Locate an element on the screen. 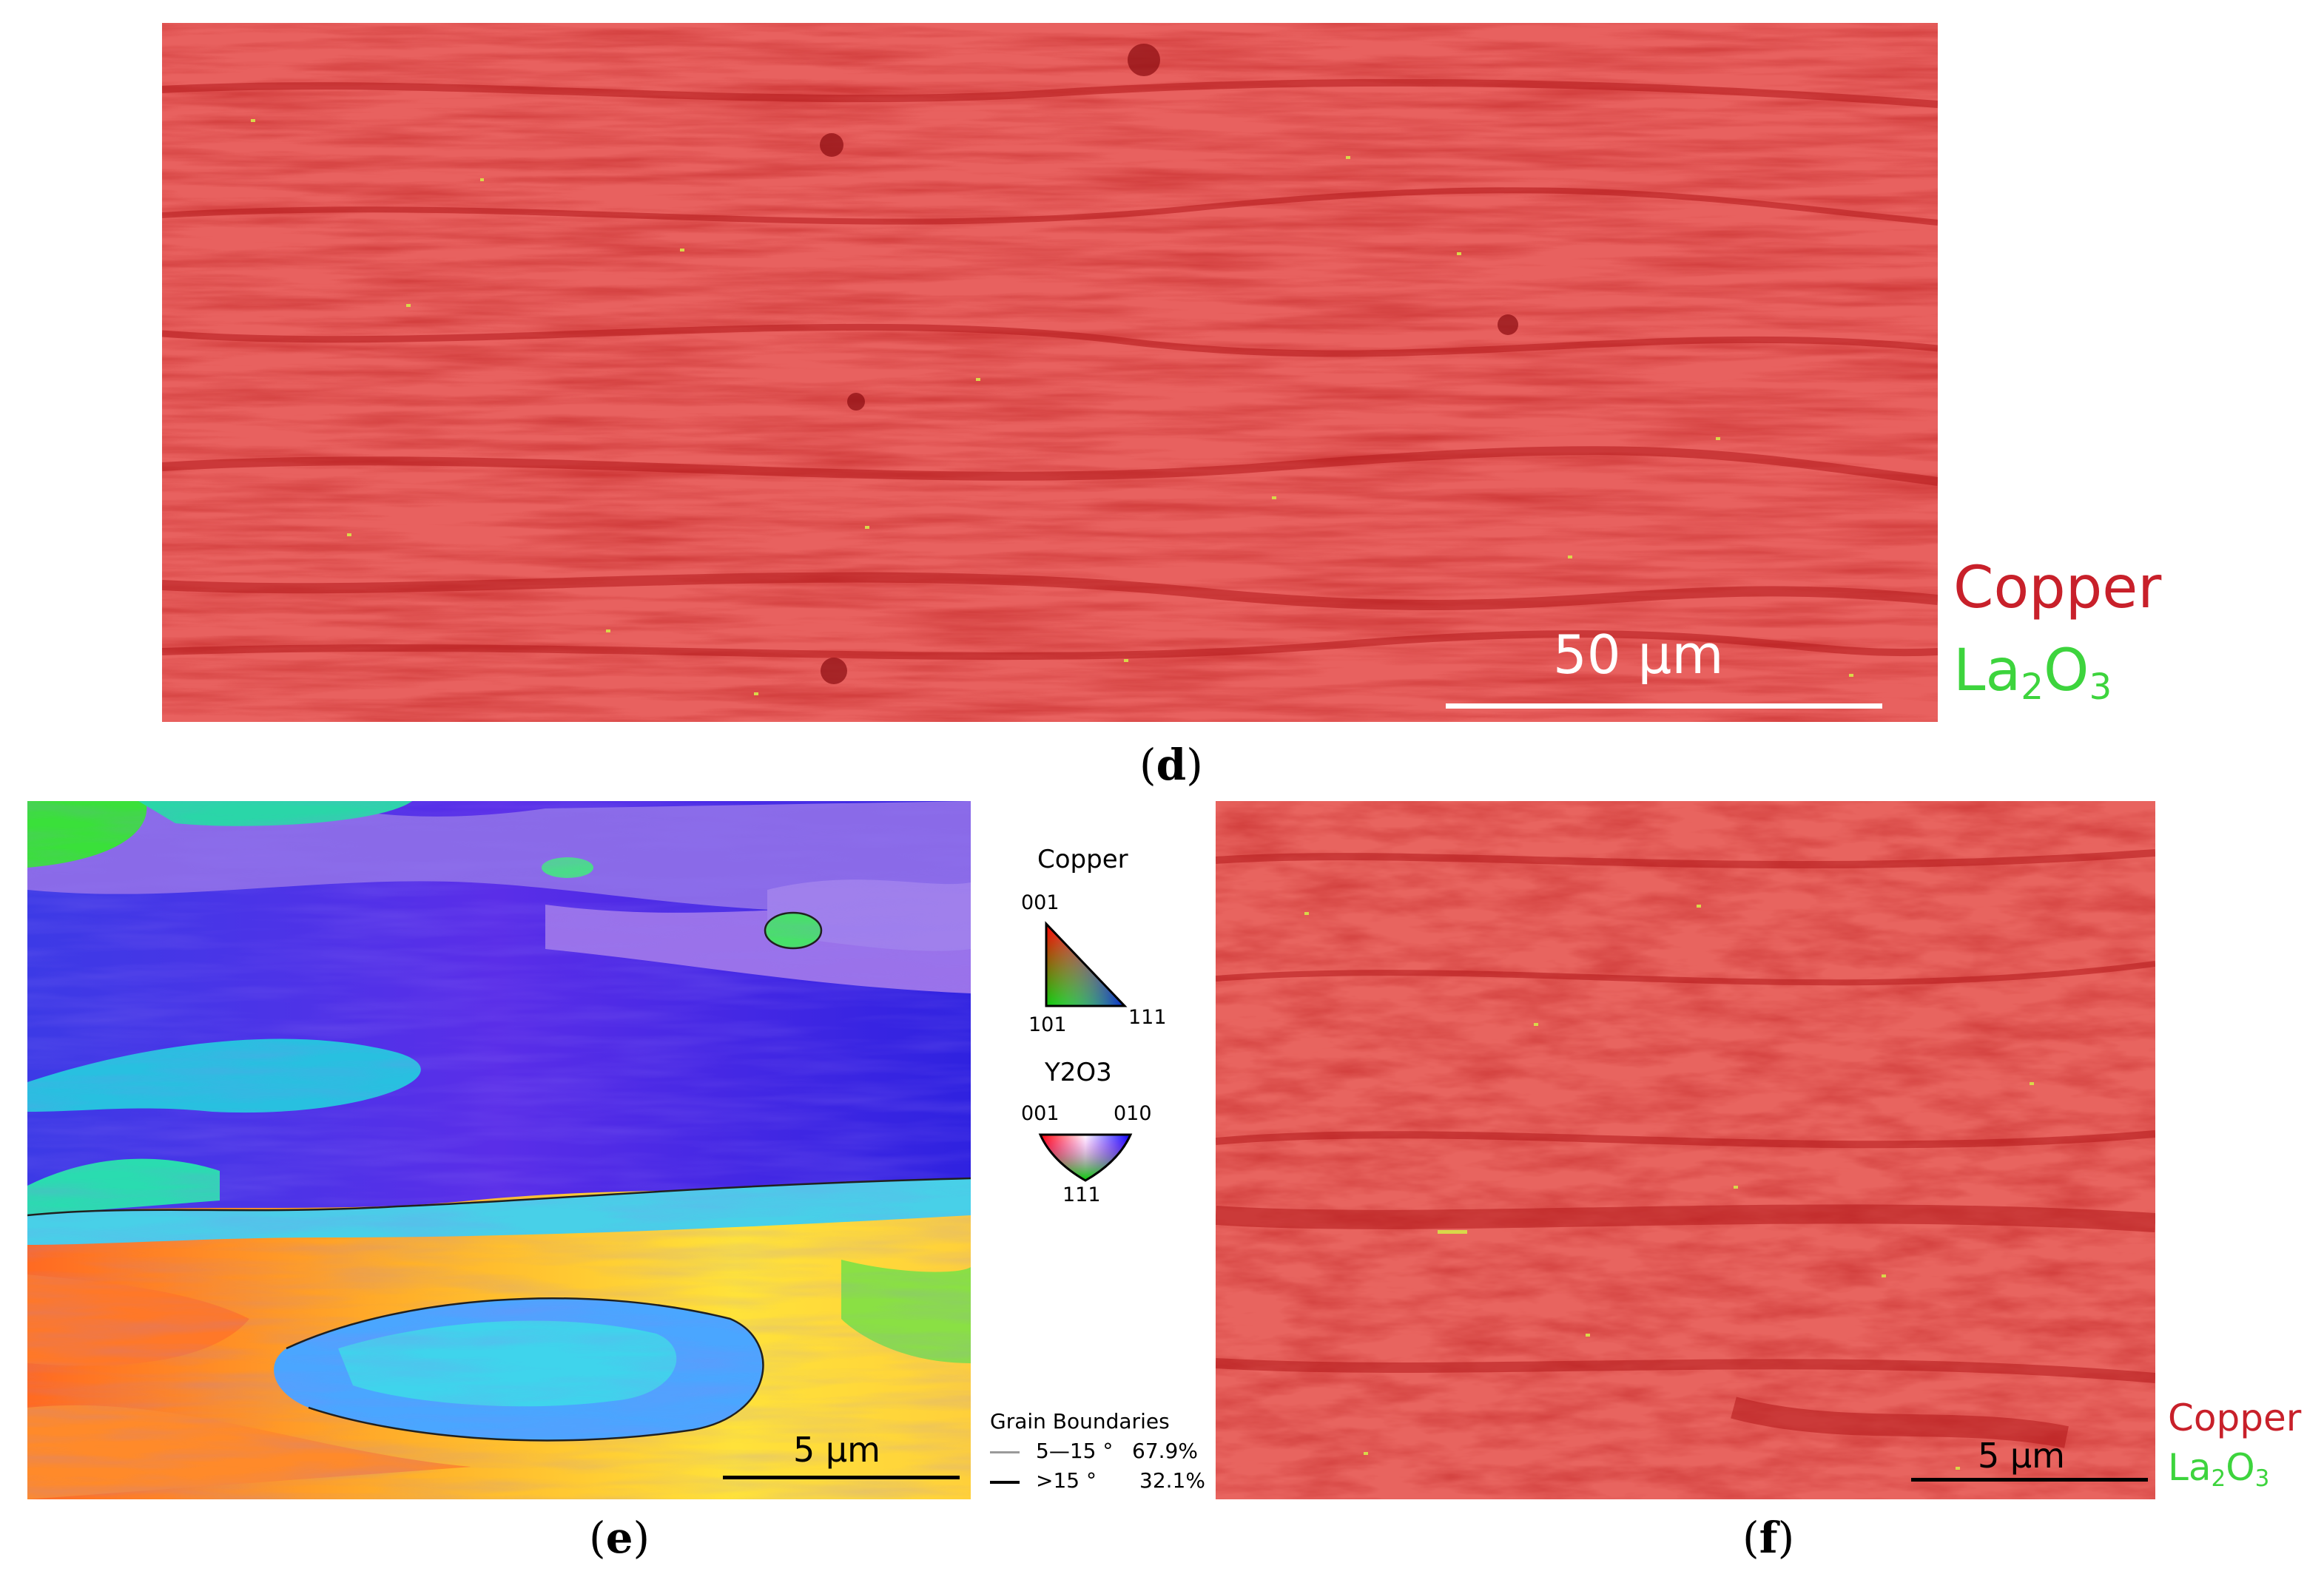  y2o3-key-010: 010 is located at coordinates (1133, 1113).